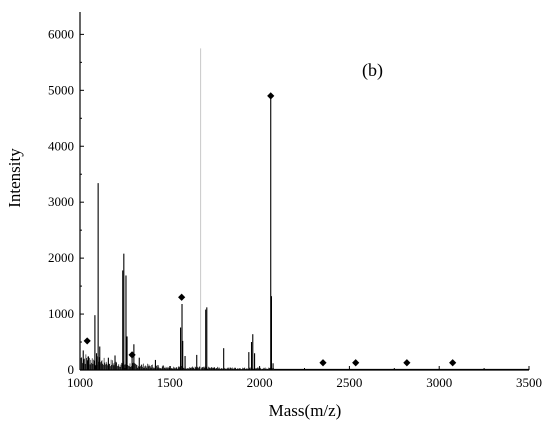 The height and width of the screenshot is (426, 550). I want to click on y-tick-label: 4000, so click(61, 145).